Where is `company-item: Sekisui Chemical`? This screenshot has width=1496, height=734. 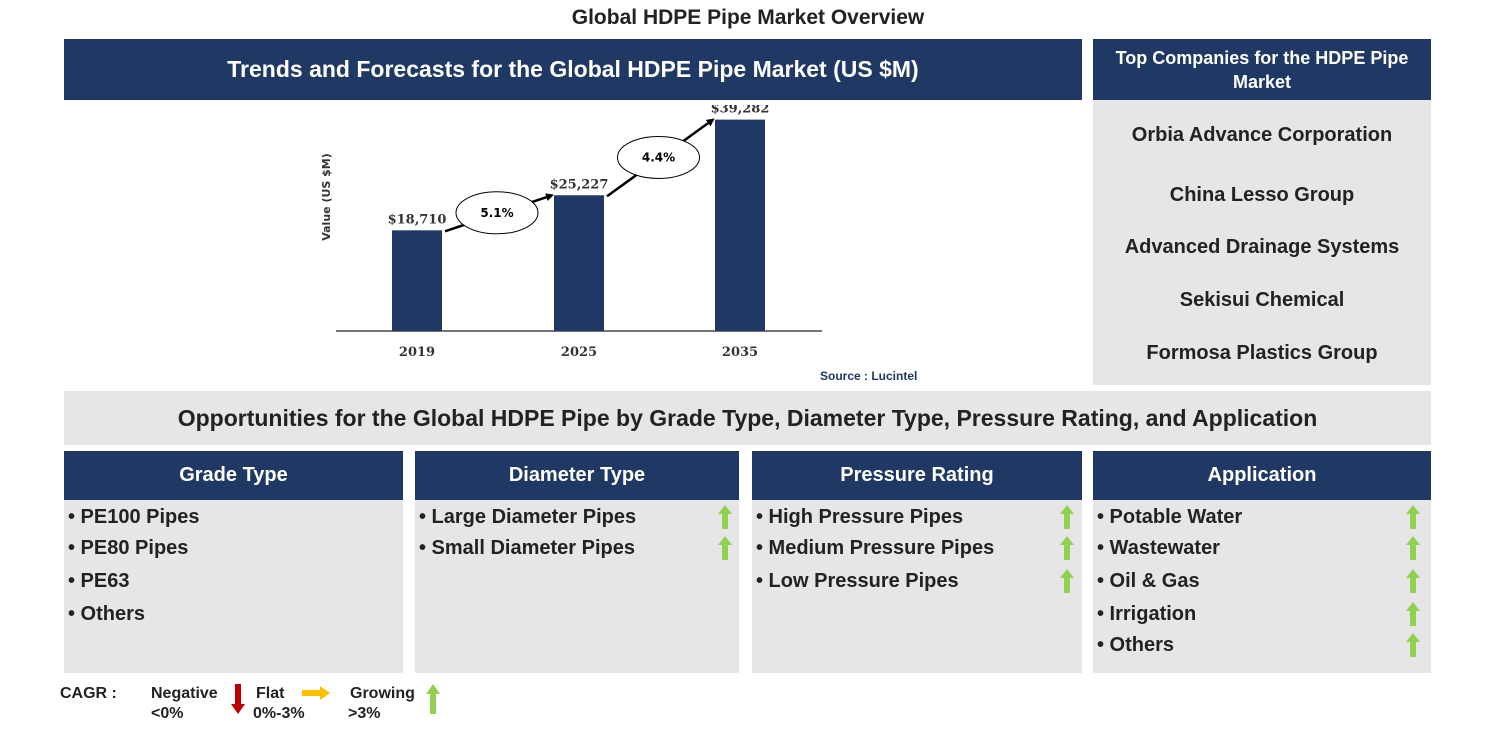 company-item: Sekisui Chemical is located at coordinates (1262, 300).